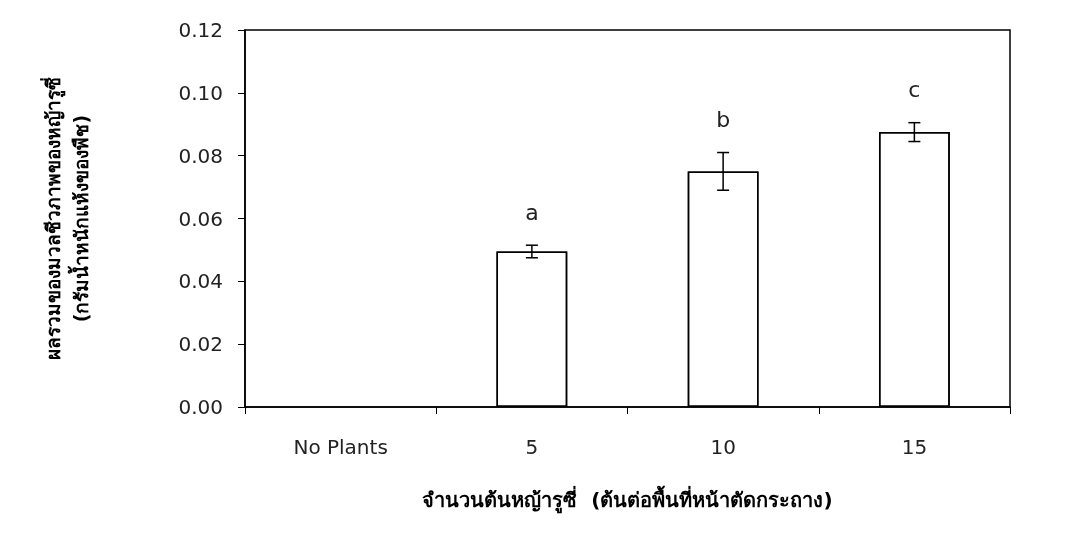 This screenshot has width=1065, height=540. What do you see at coordinates (723, 120) in the screenshot?
I see `annotation: b` at bounding box center [723, 120].